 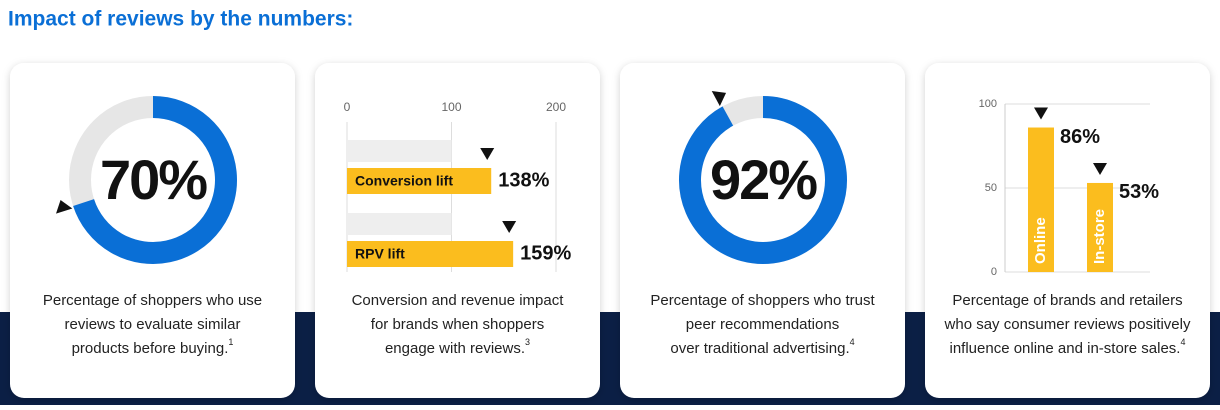 I want to click on caption-text: for brands when shoppers, so click(x=457, y=324).